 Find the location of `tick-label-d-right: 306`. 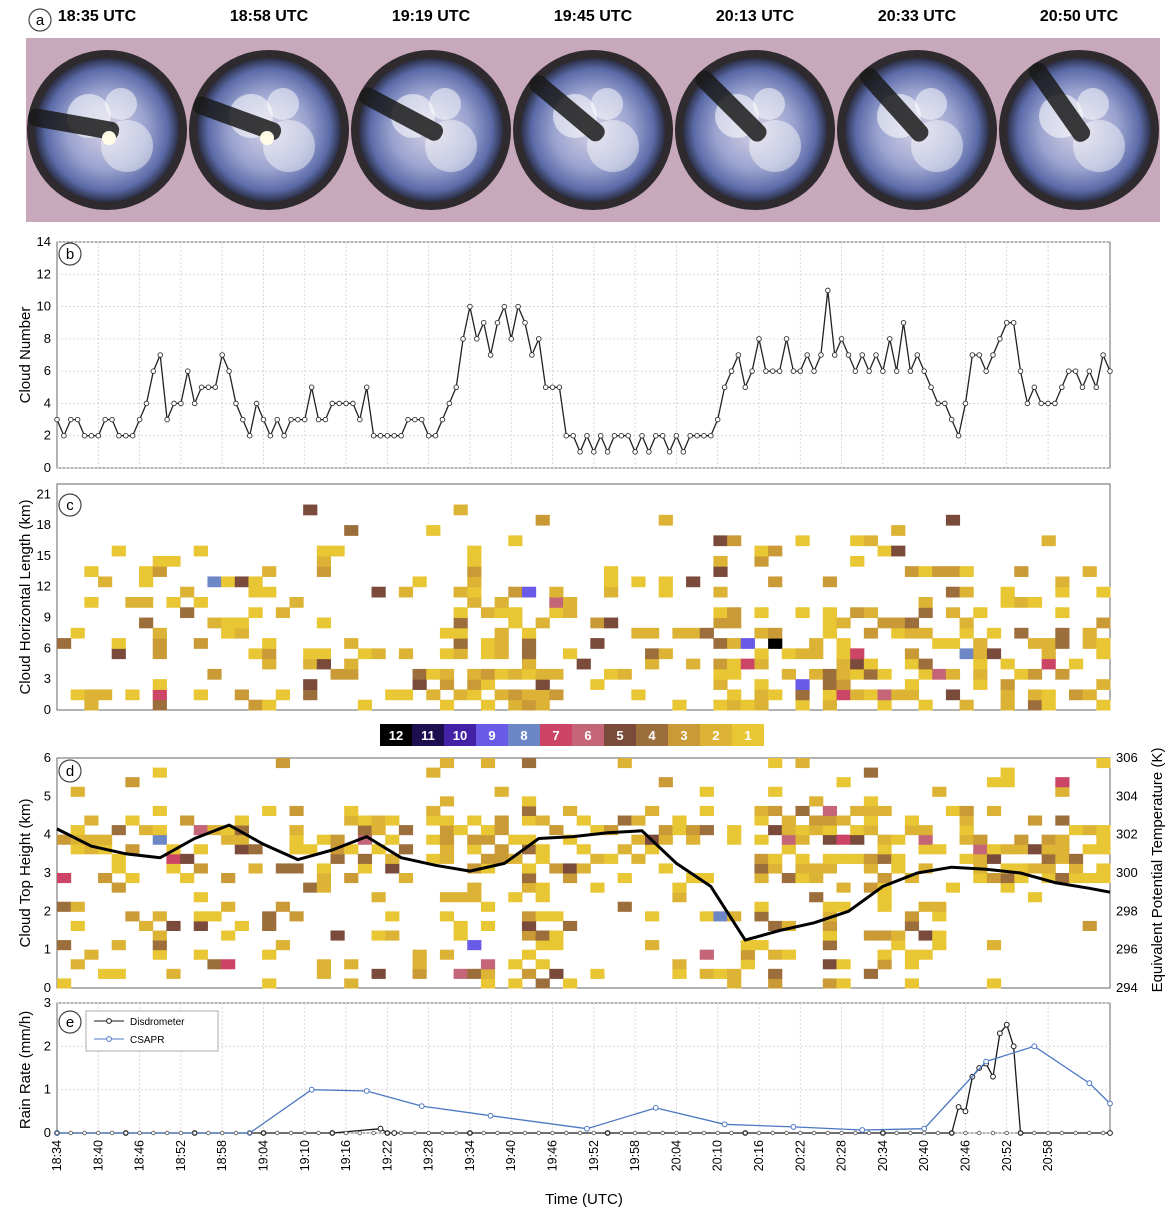

tick-label-d-right: 306 is located at coordinates (1127, 757).